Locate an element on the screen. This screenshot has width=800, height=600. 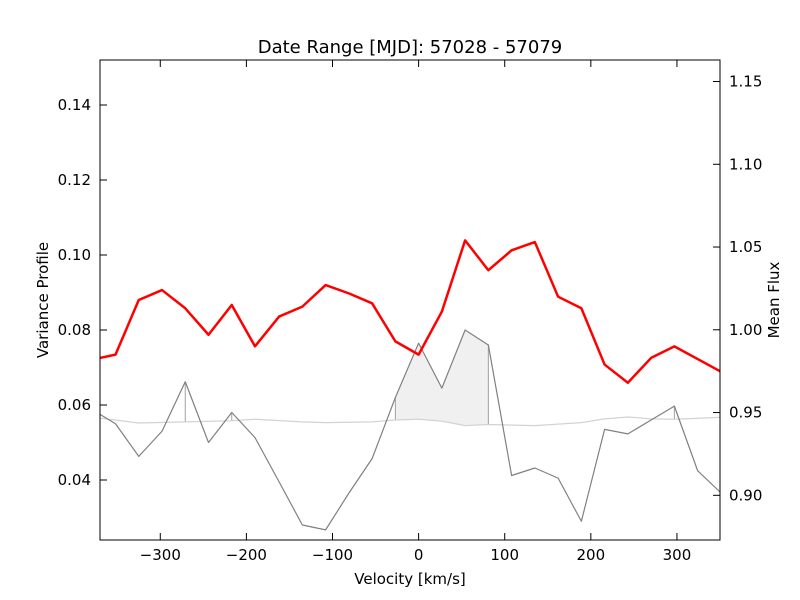
y-left-tick-label: 0.06 is located at coordinates (74, 405).